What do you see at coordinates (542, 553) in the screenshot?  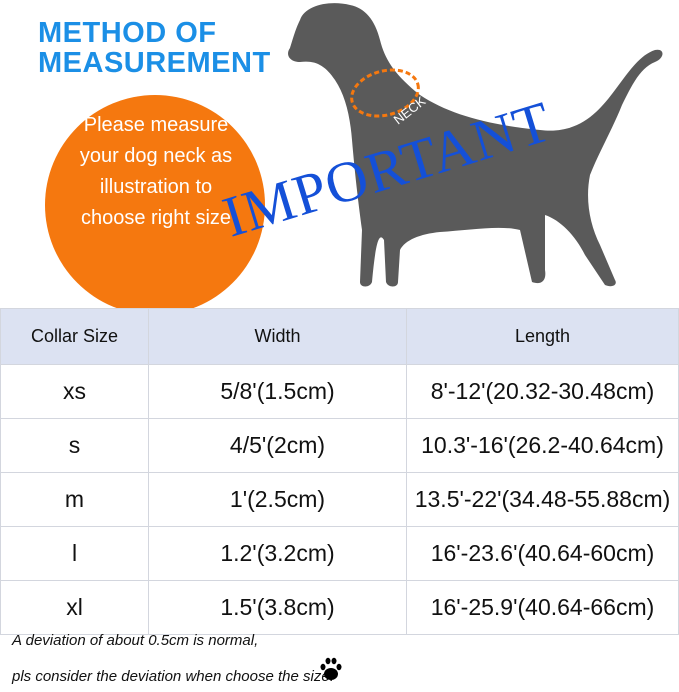 I see `length-cell: 16'-23.6'(40.64-60cm)` at bounding box center [542, 553].